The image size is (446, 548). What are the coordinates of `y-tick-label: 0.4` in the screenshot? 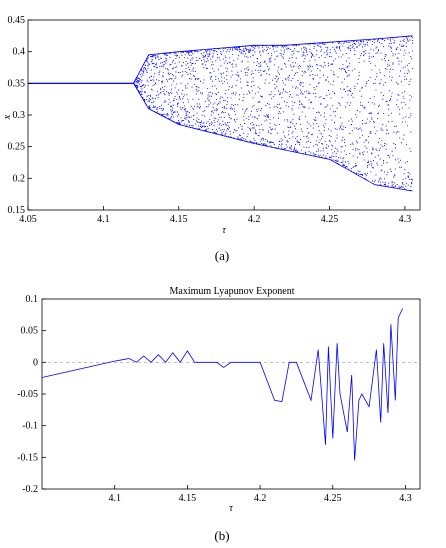 It's located at (19, 52).